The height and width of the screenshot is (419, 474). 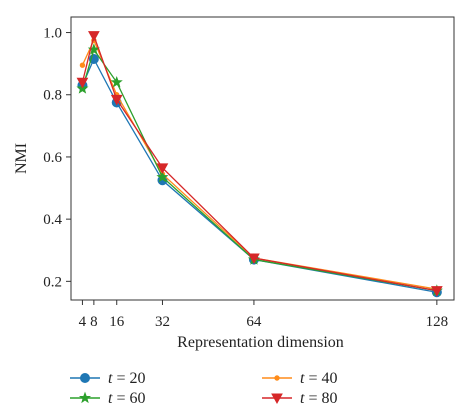 I want to click on y-tick-label: 0.6, so click(x=52, y=158).